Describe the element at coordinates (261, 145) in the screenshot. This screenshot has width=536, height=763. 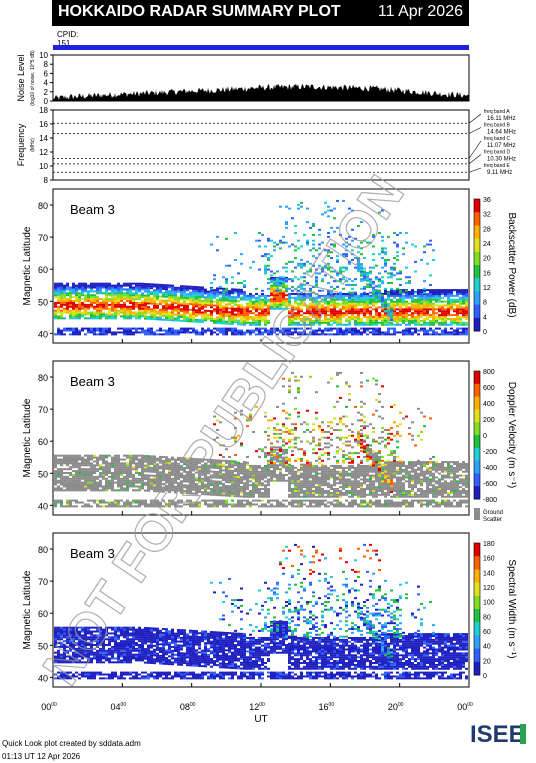
I see `freq-frame` at that location.